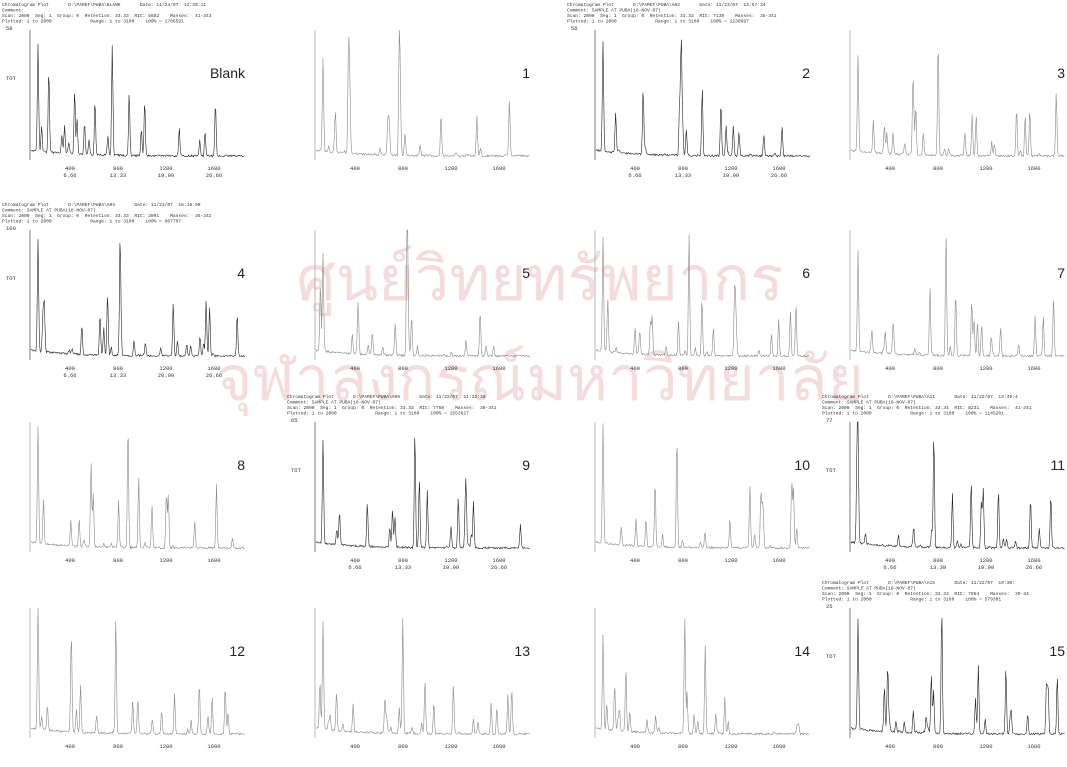 The image size is (1067, 767). Describe the element at coordinates (1061, 73) in the screenshot. I see `panel-label: 3` at that location.